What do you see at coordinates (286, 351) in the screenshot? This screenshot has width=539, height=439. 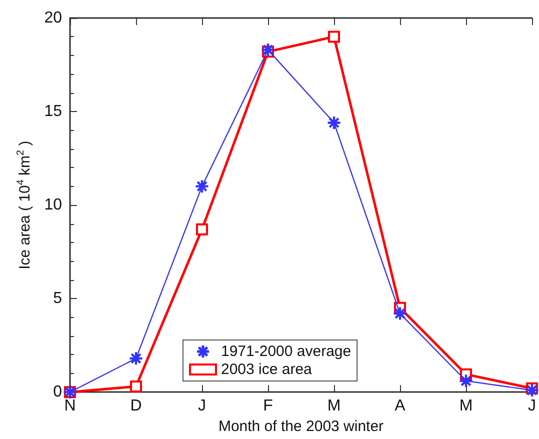 I see `legend-label: 1971-2000 average` at bounding box center [286, 351].